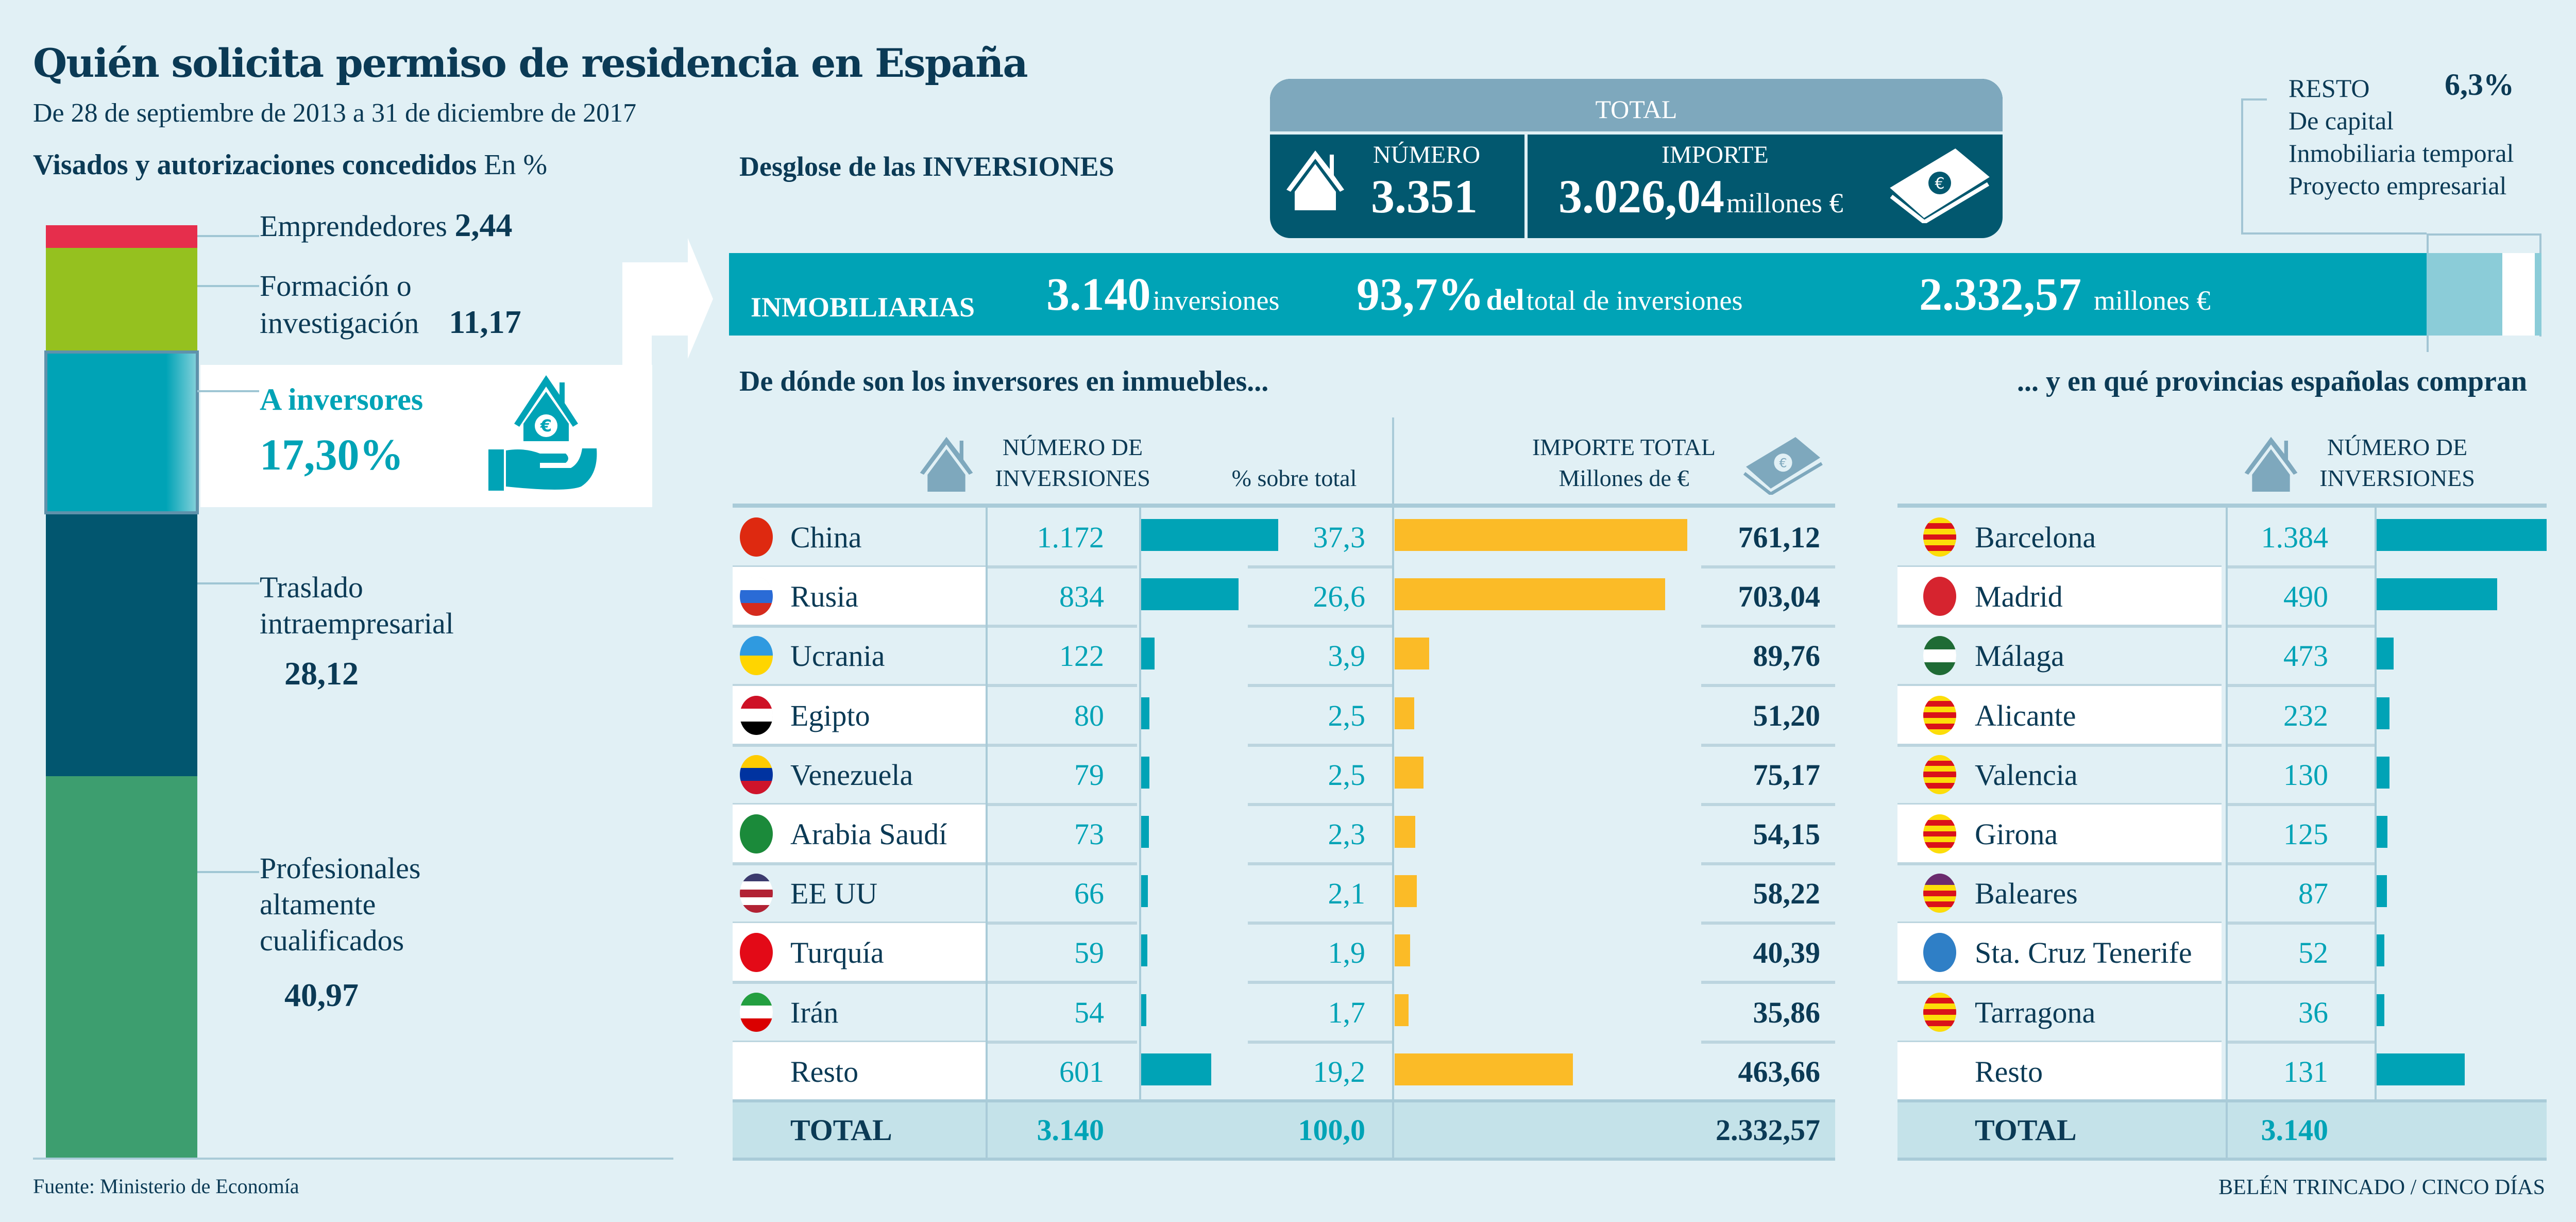 The image size is (2576, 1222). I want to click on visados-heading-text: Visados y autorizaciones concedidos, so click(255, 165).